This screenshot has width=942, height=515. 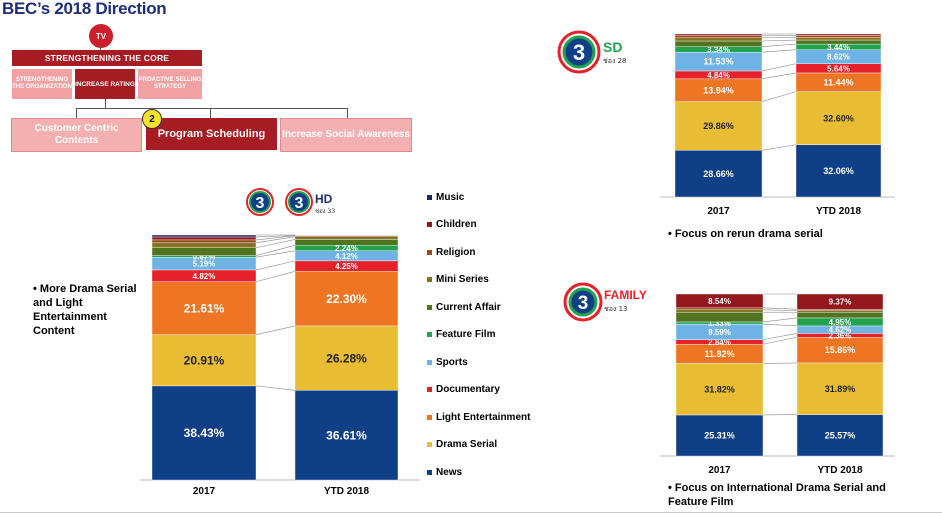 I want to click on legend-label: Documentary, so click(x=468, y=389).